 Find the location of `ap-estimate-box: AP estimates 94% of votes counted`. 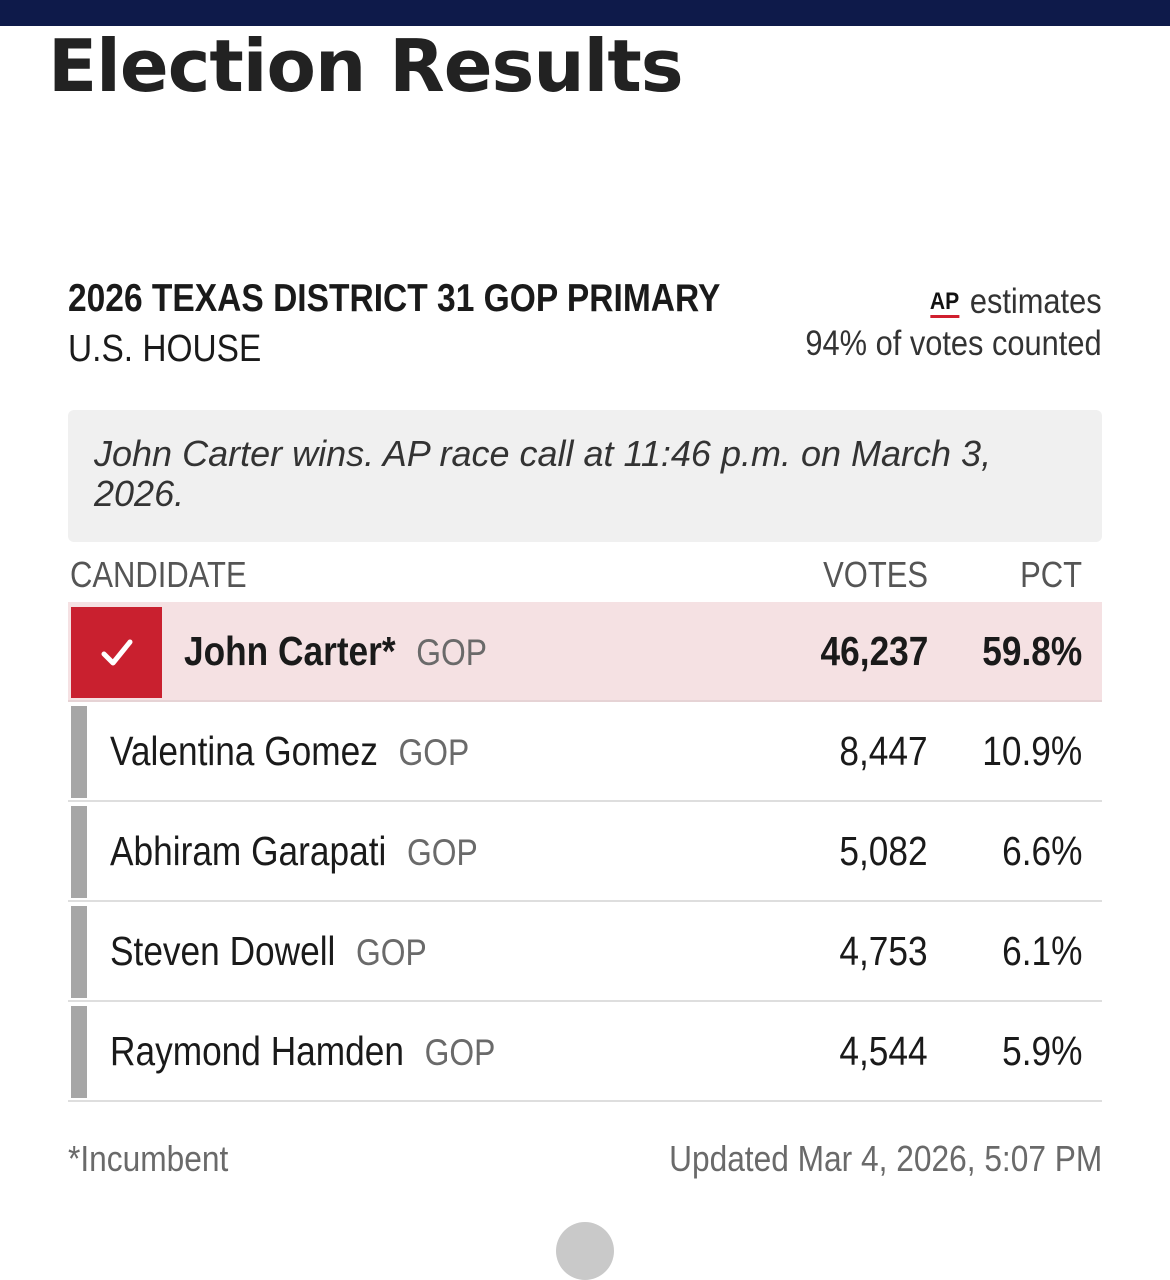

ap-estimate-box: AP estimates 94% of votes counted is located at coordinates (933, 323).